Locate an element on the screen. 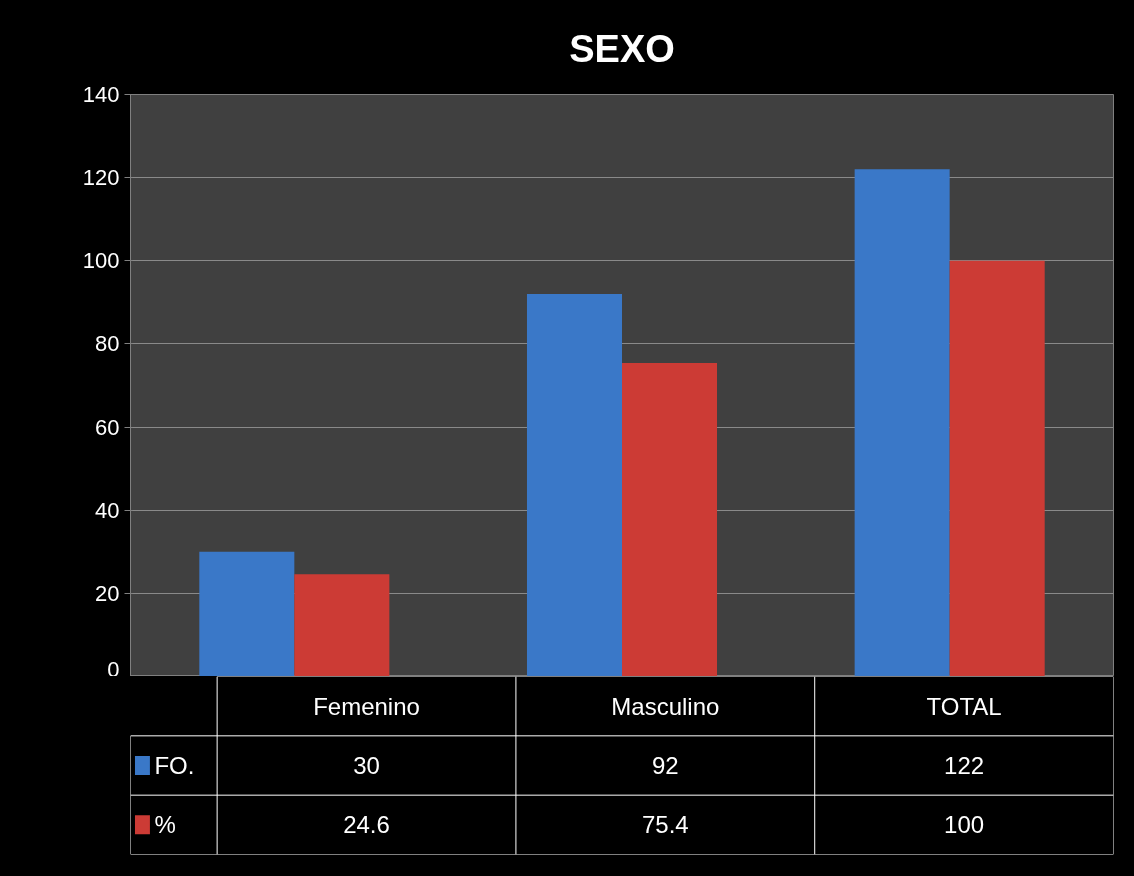 The image size is (1134, 876). data-label: 30 is located at coordinates (366, 765).